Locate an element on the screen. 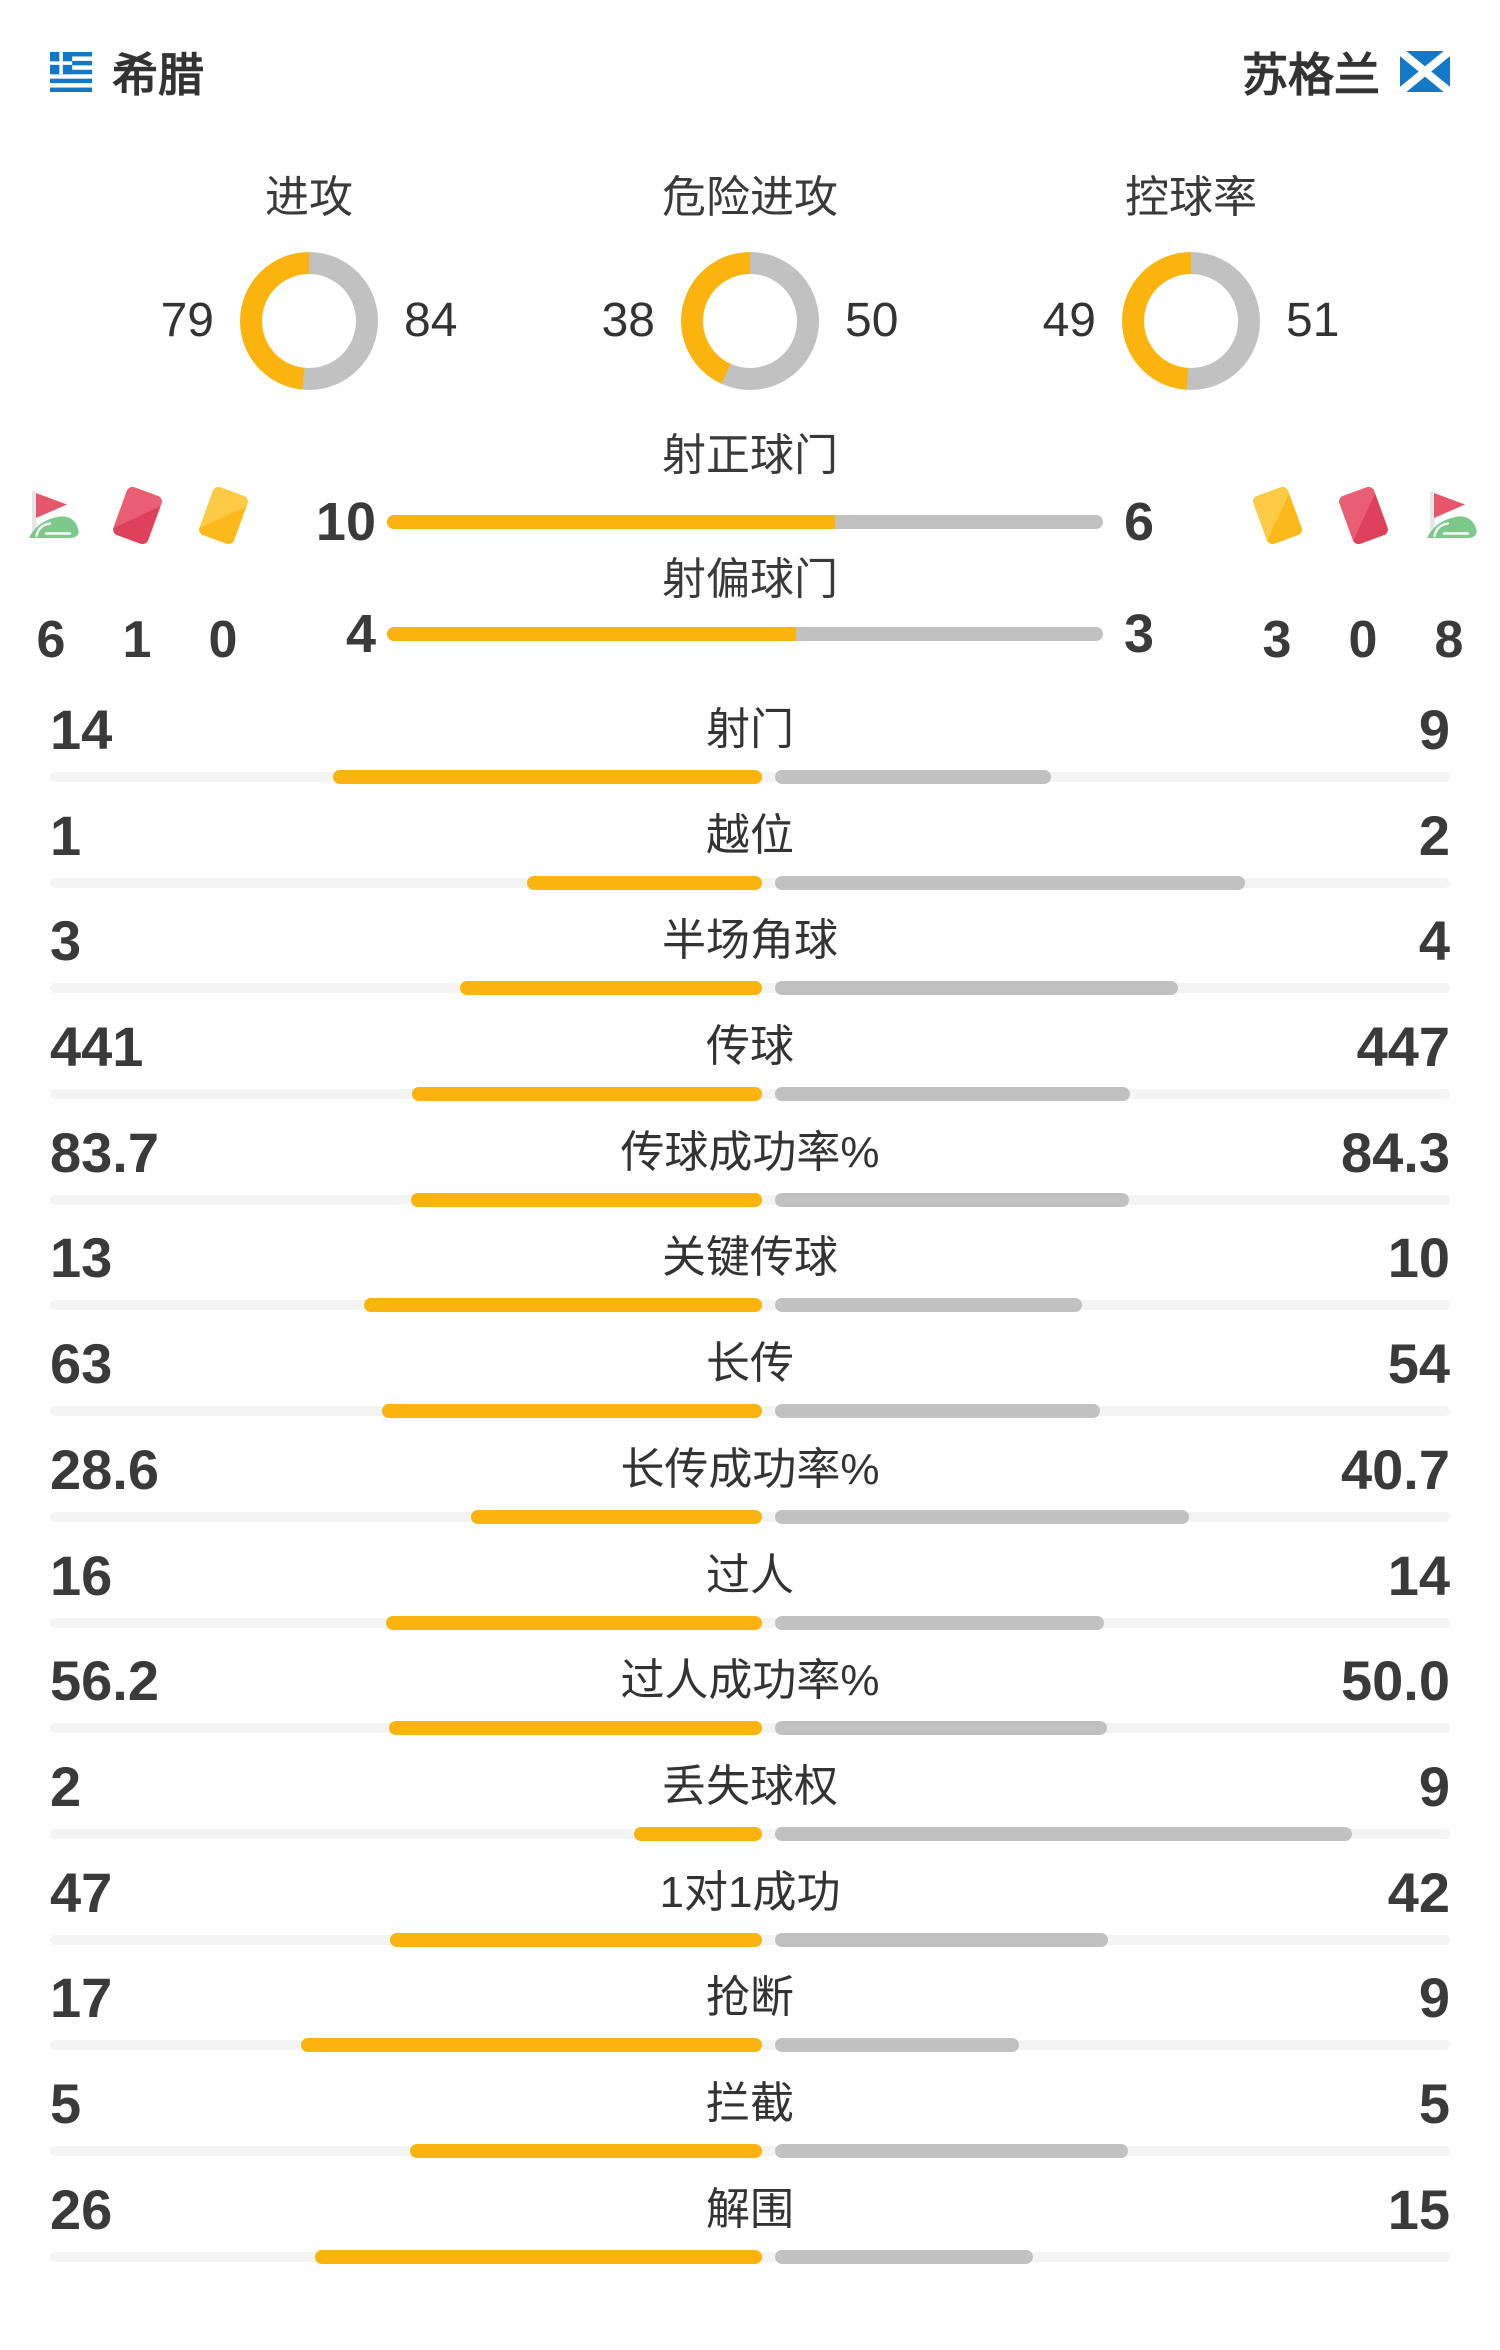  home-value: 10 is located at coordinates (345, 522).